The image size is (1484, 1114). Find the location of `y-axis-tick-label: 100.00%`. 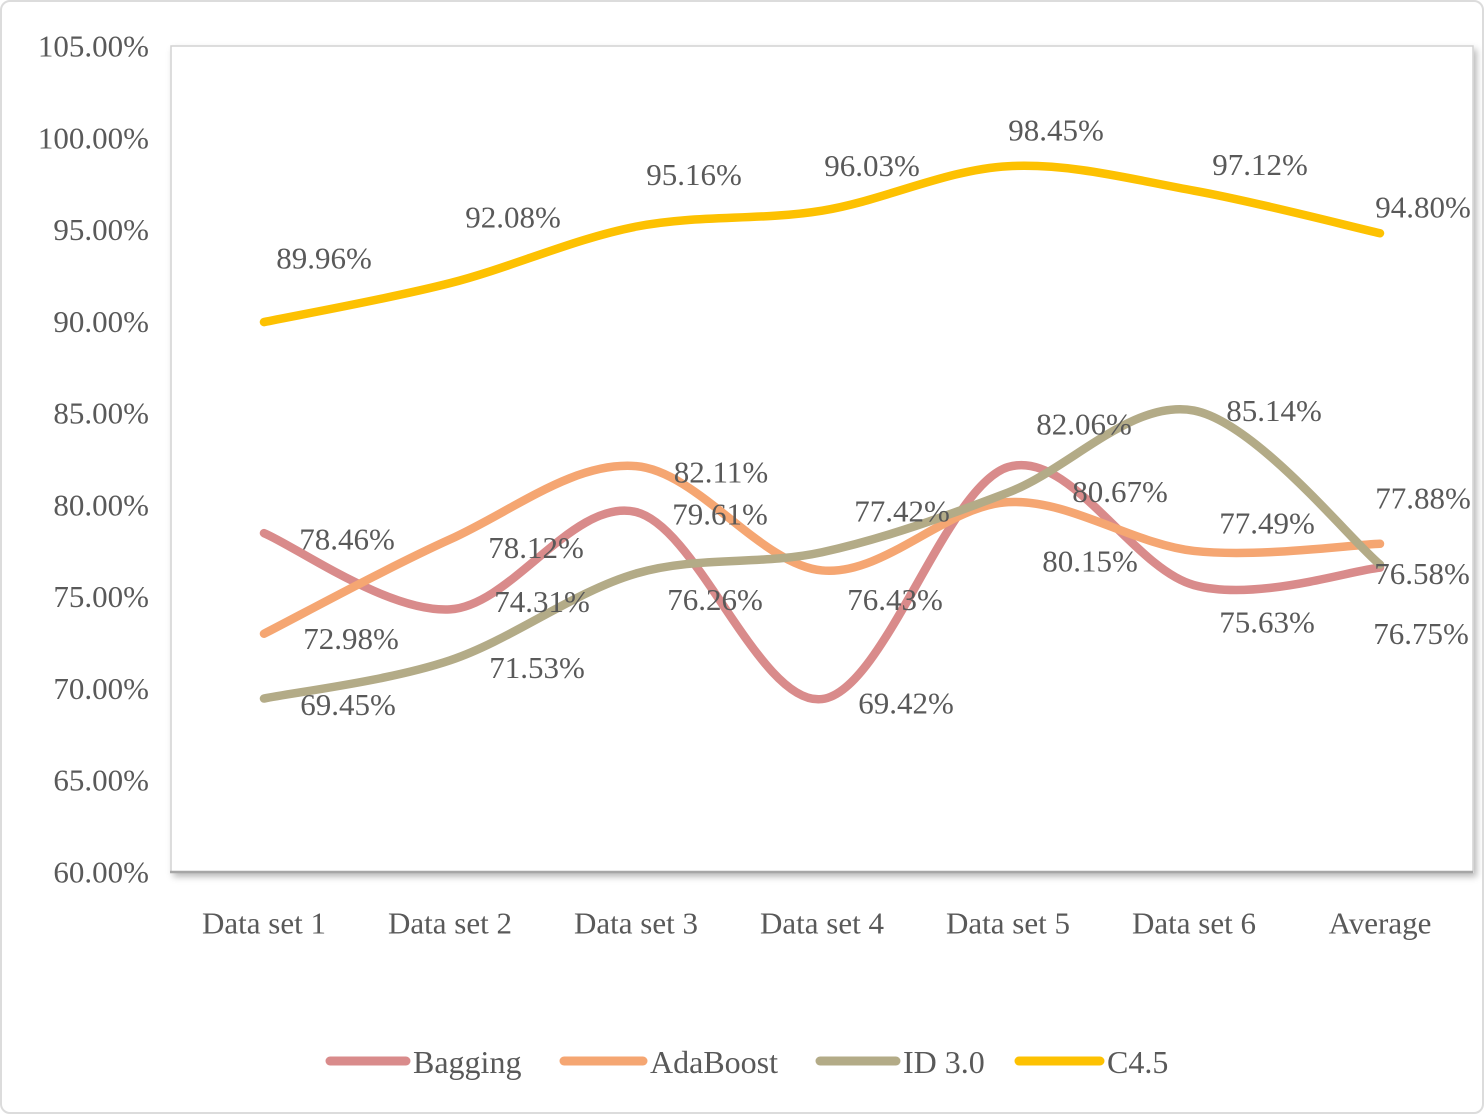

y-axis-tick-label: 100.00% is located at coordinates (93, 137).